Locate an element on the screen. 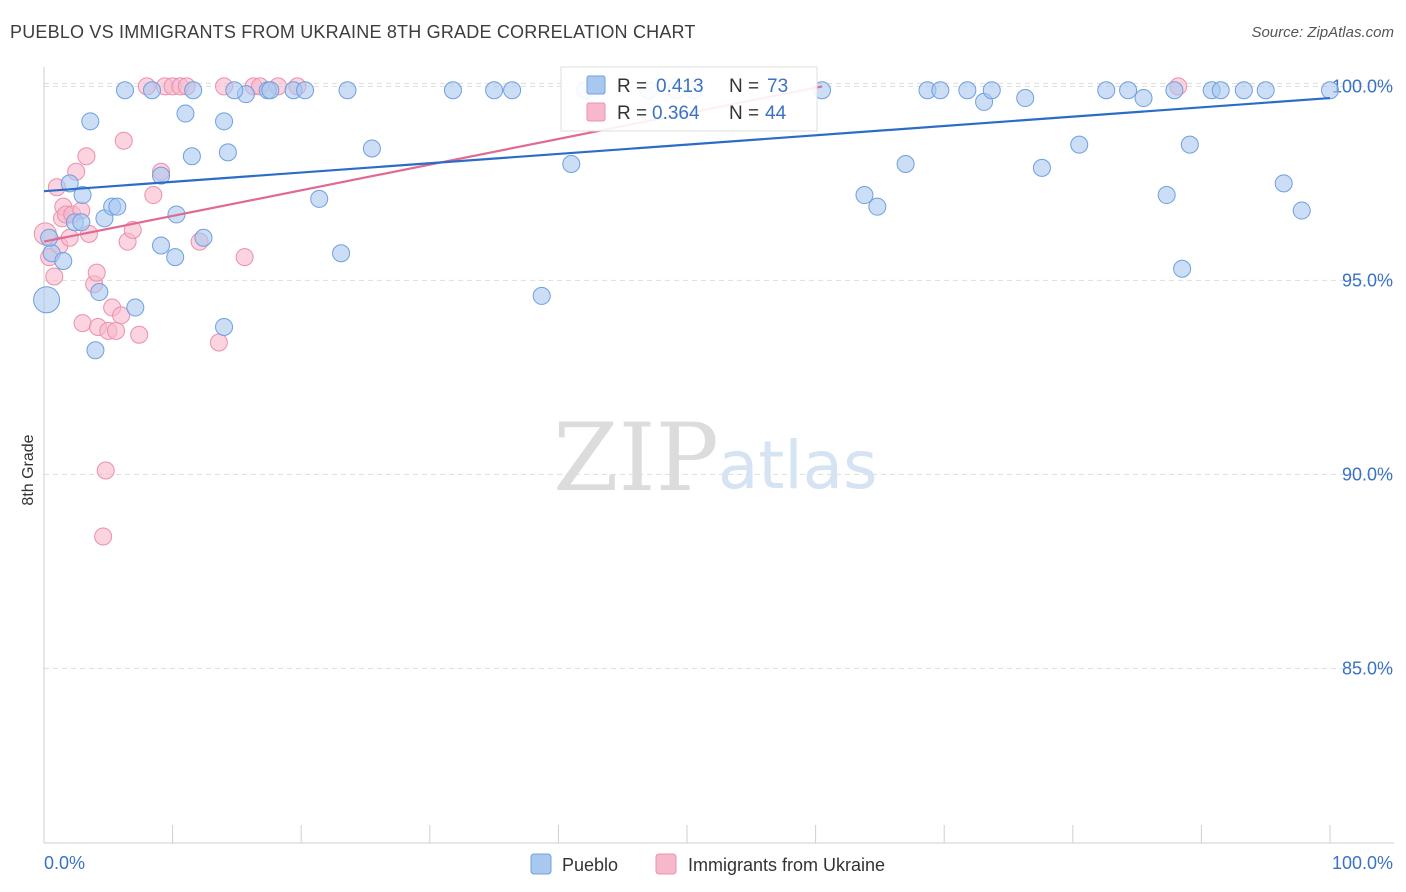 This screenshot has width=1406, height=892. watermark-zip: ZIP is located at coordinates (636, 458).